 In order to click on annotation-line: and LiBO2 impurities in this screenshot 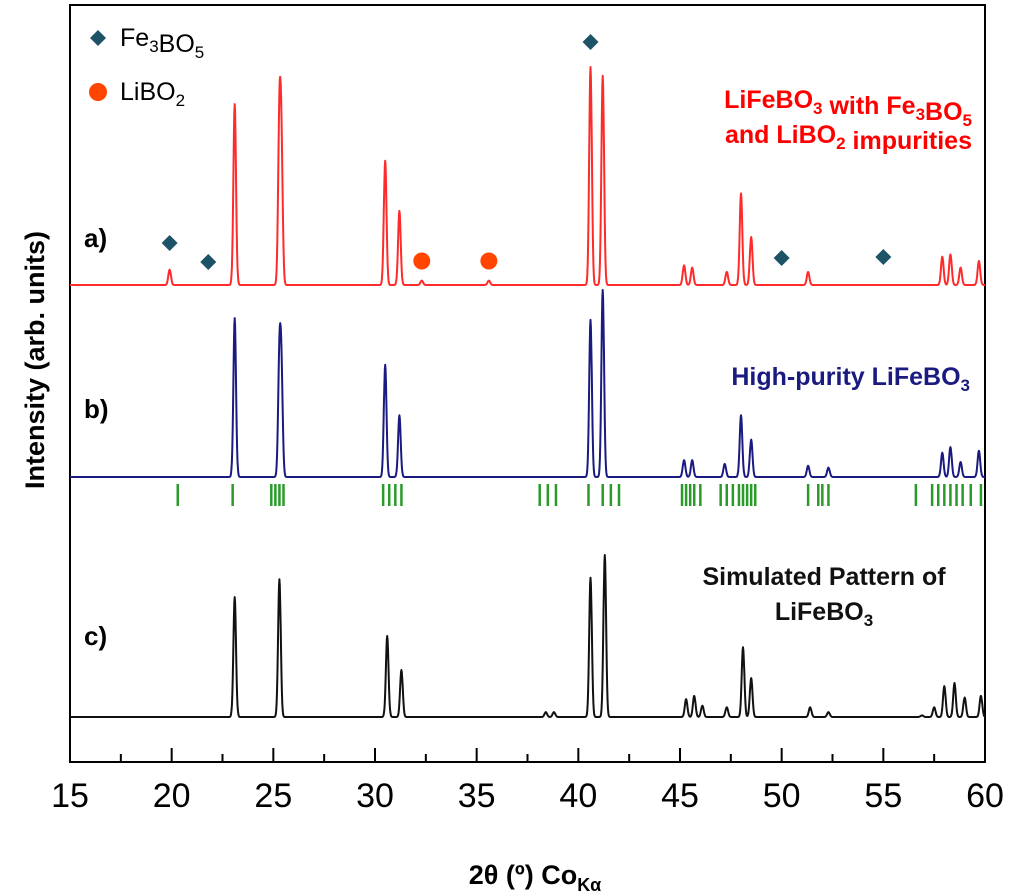, I will do `click(848, 138)`.